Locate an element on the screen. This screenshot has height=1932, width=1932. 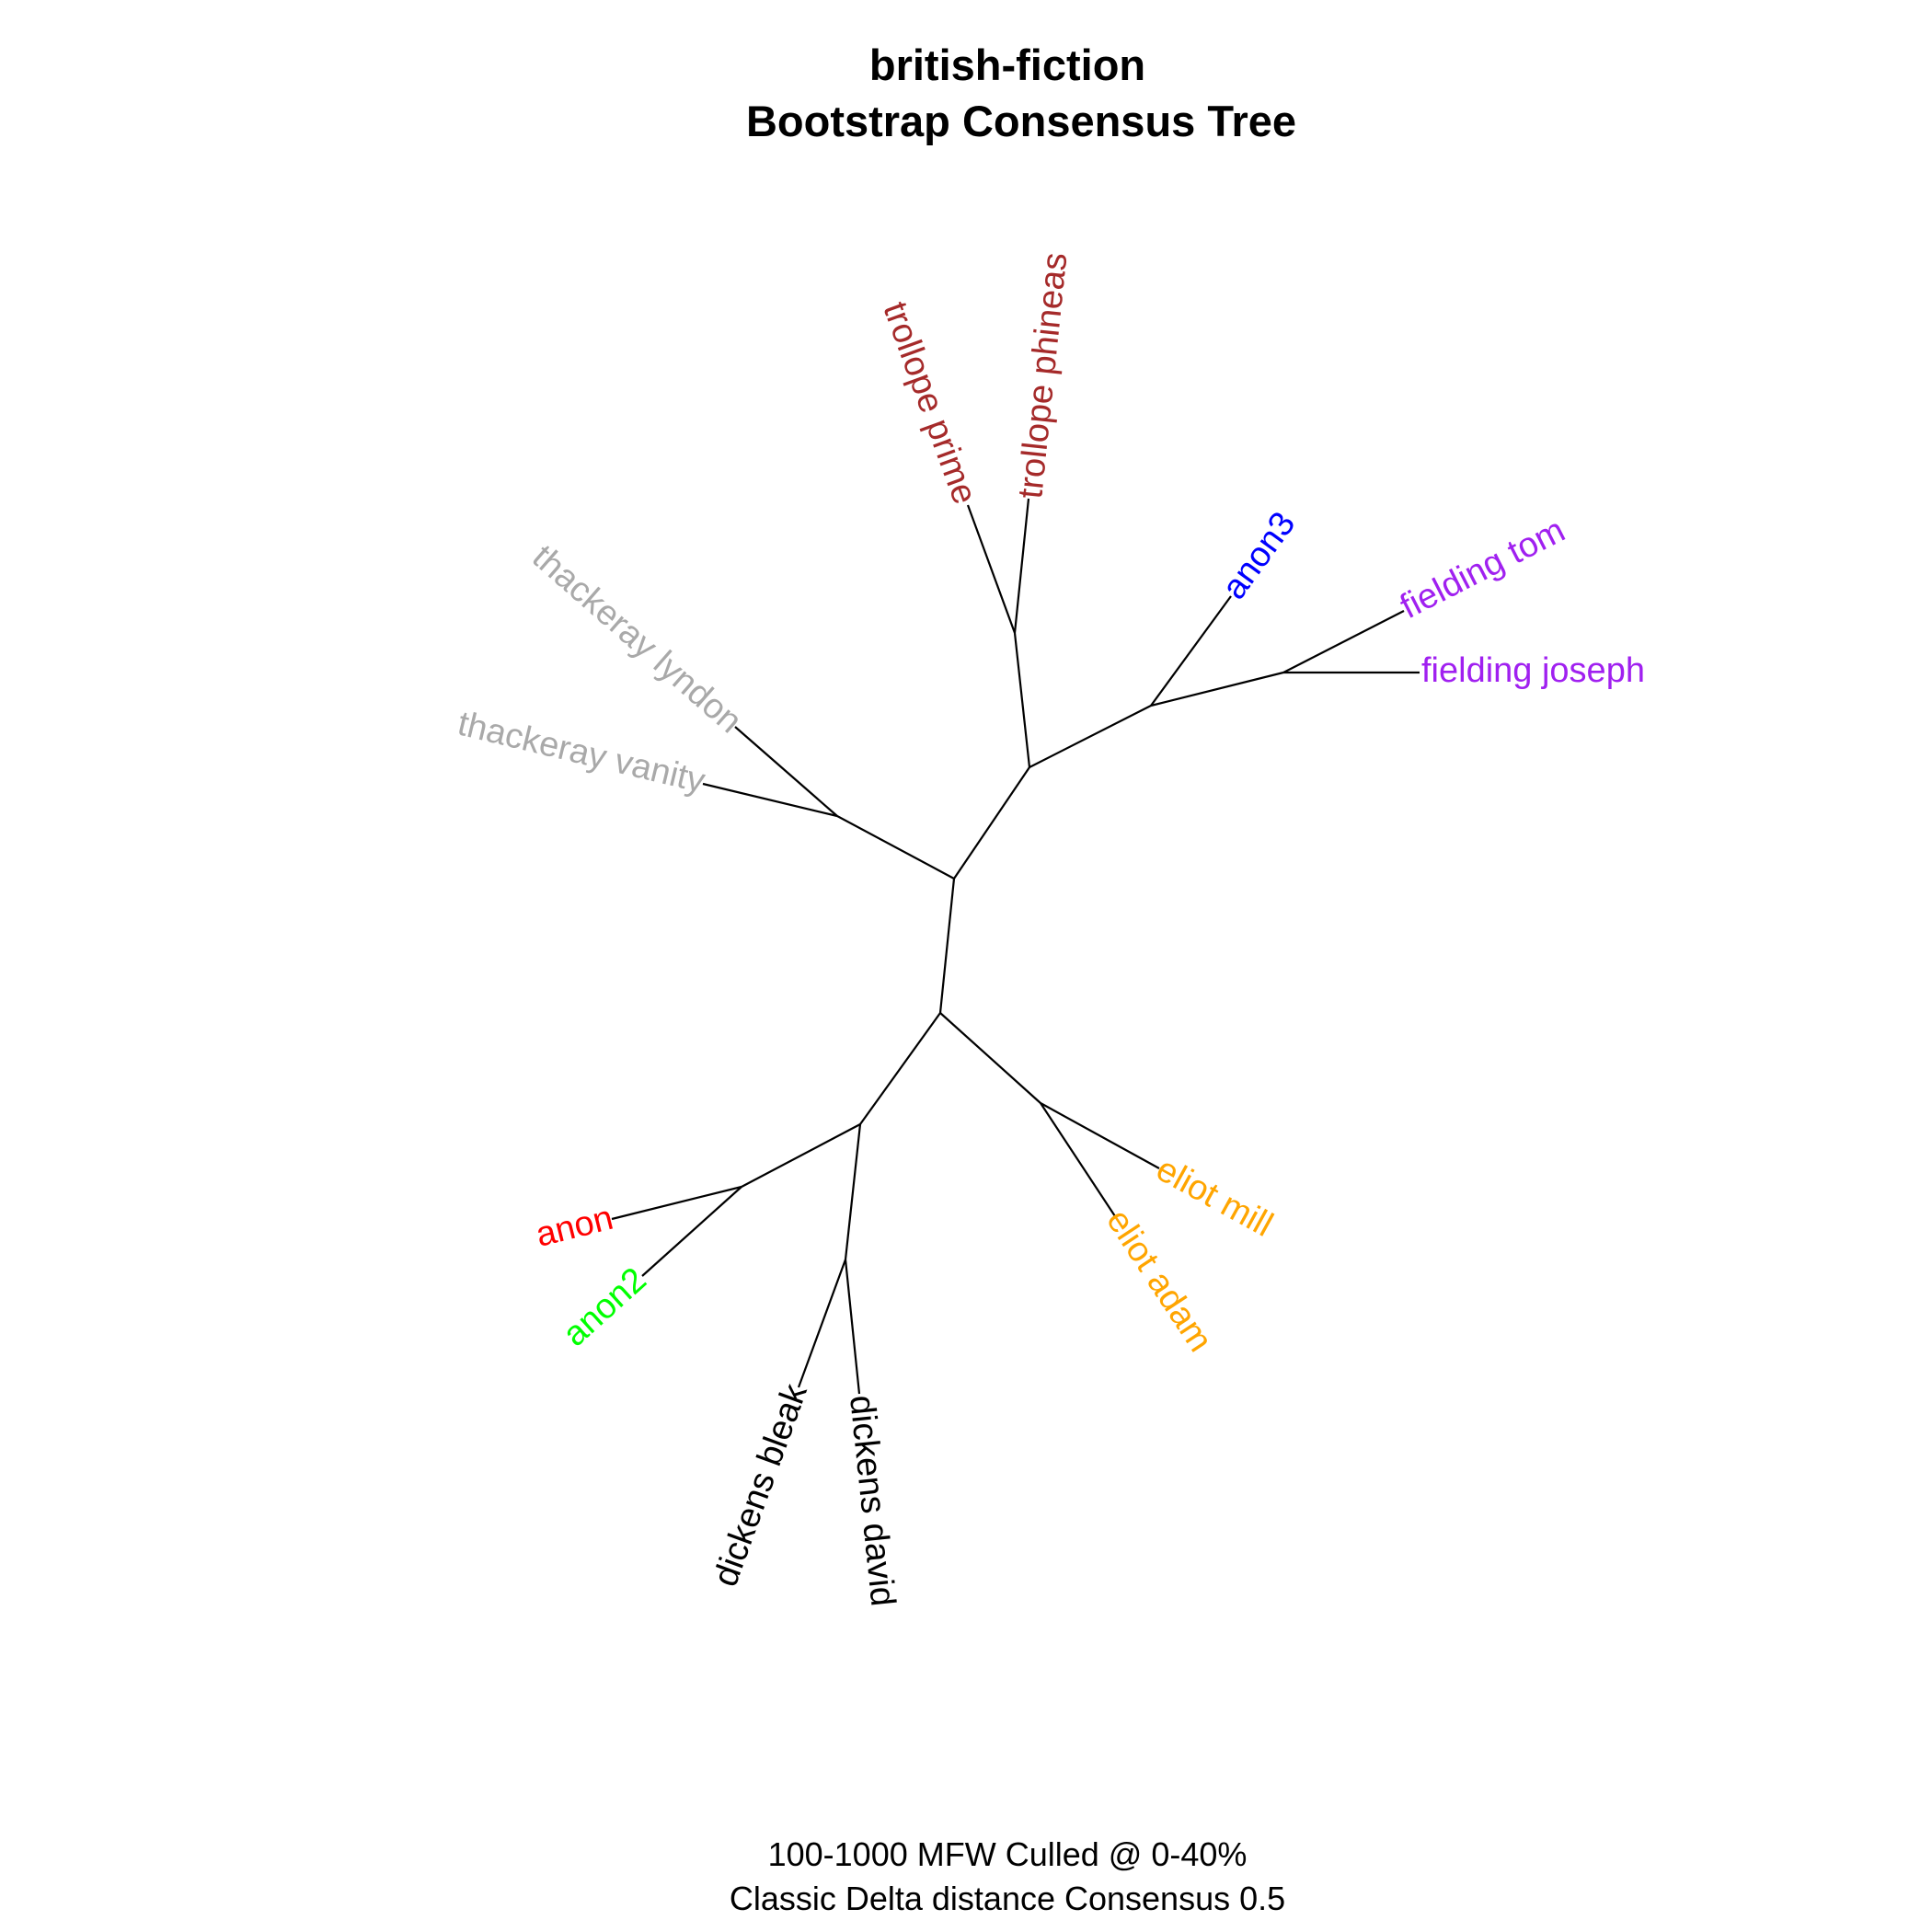
branch-eliot-mill is located at coordinates (1100, 1135).